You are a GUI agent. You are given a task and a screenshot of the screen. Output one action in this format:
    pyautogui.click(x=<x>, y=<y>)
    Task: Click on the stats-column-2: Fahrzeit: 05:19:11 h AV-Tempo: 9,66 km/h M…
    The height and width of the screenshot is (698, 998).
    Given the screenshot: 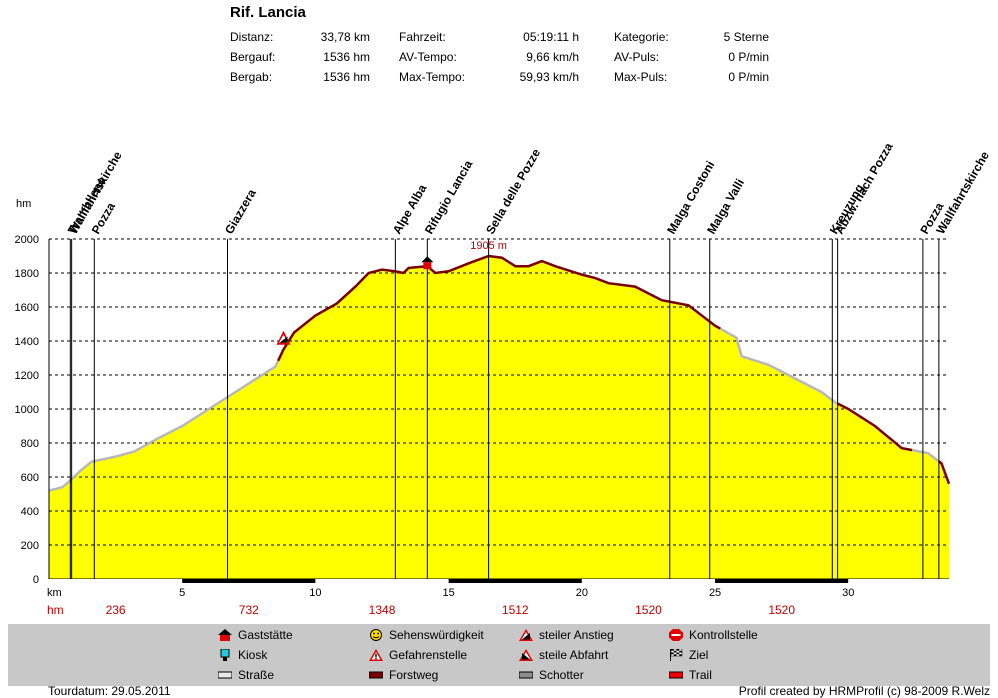 What is the action you would take?
    pyautogui.click(x=489, y=60)
    